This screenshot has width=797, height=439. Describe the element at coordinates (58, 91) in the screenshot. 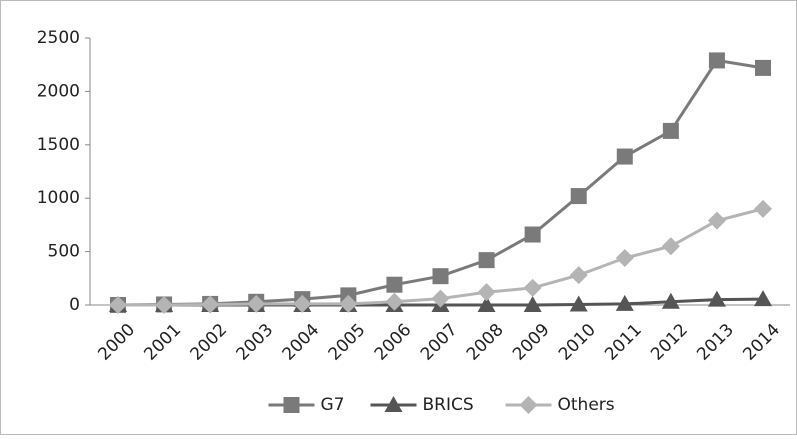

I see `y-tick-label: 2000` at that location.